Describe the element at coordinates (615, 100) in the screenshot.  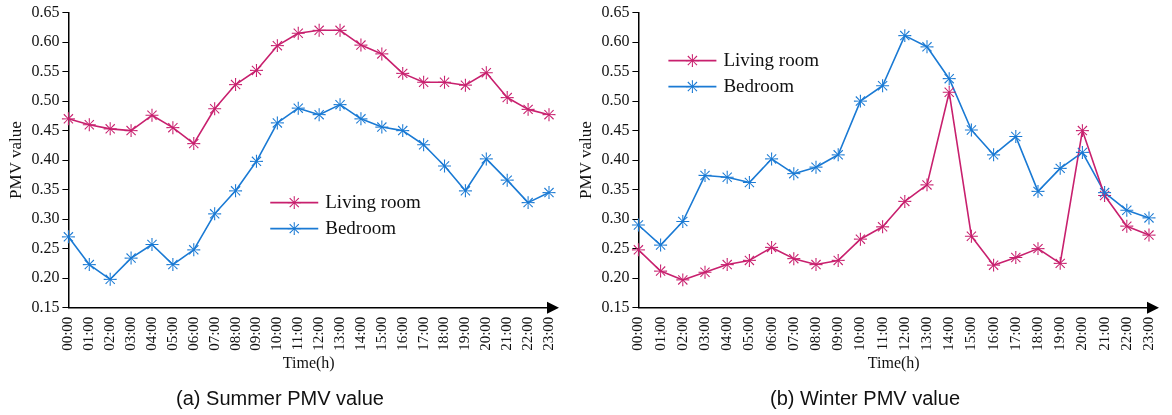
I see `y-tick-label: 0.50` at that location.